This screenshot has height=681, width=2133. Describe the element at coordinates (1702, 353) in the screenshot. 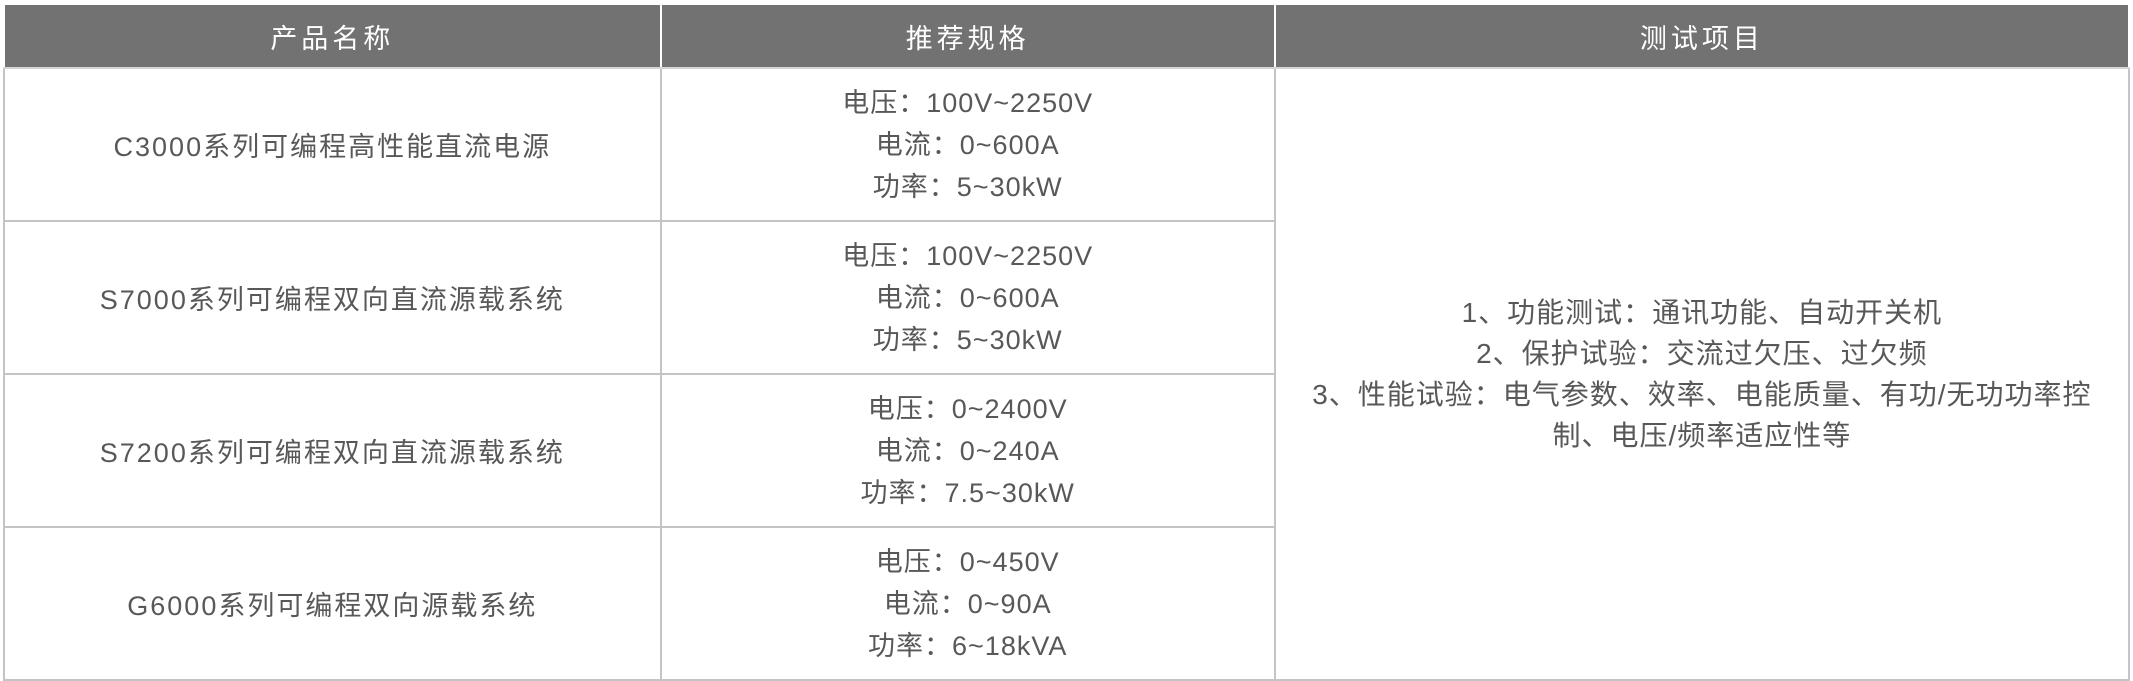

I see `test-item-protection: 2、保护试验：交流过欠压、过欠频` at that location.